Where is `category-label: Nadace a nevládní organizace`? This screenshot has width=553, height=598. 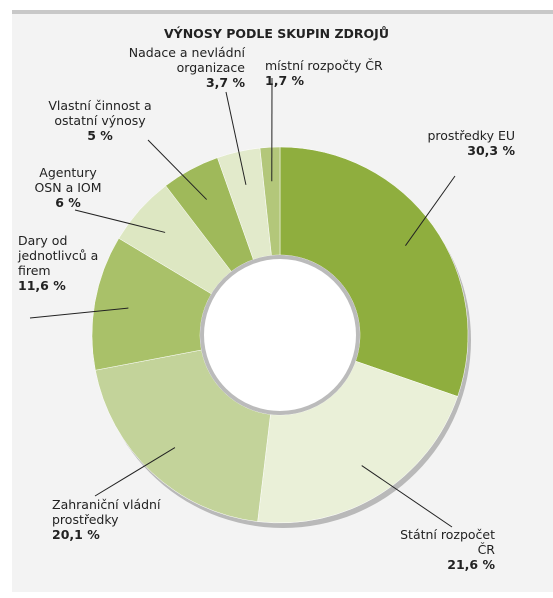 category-label: Nadace a nevládní organizace is located at coordinates (186, 60).